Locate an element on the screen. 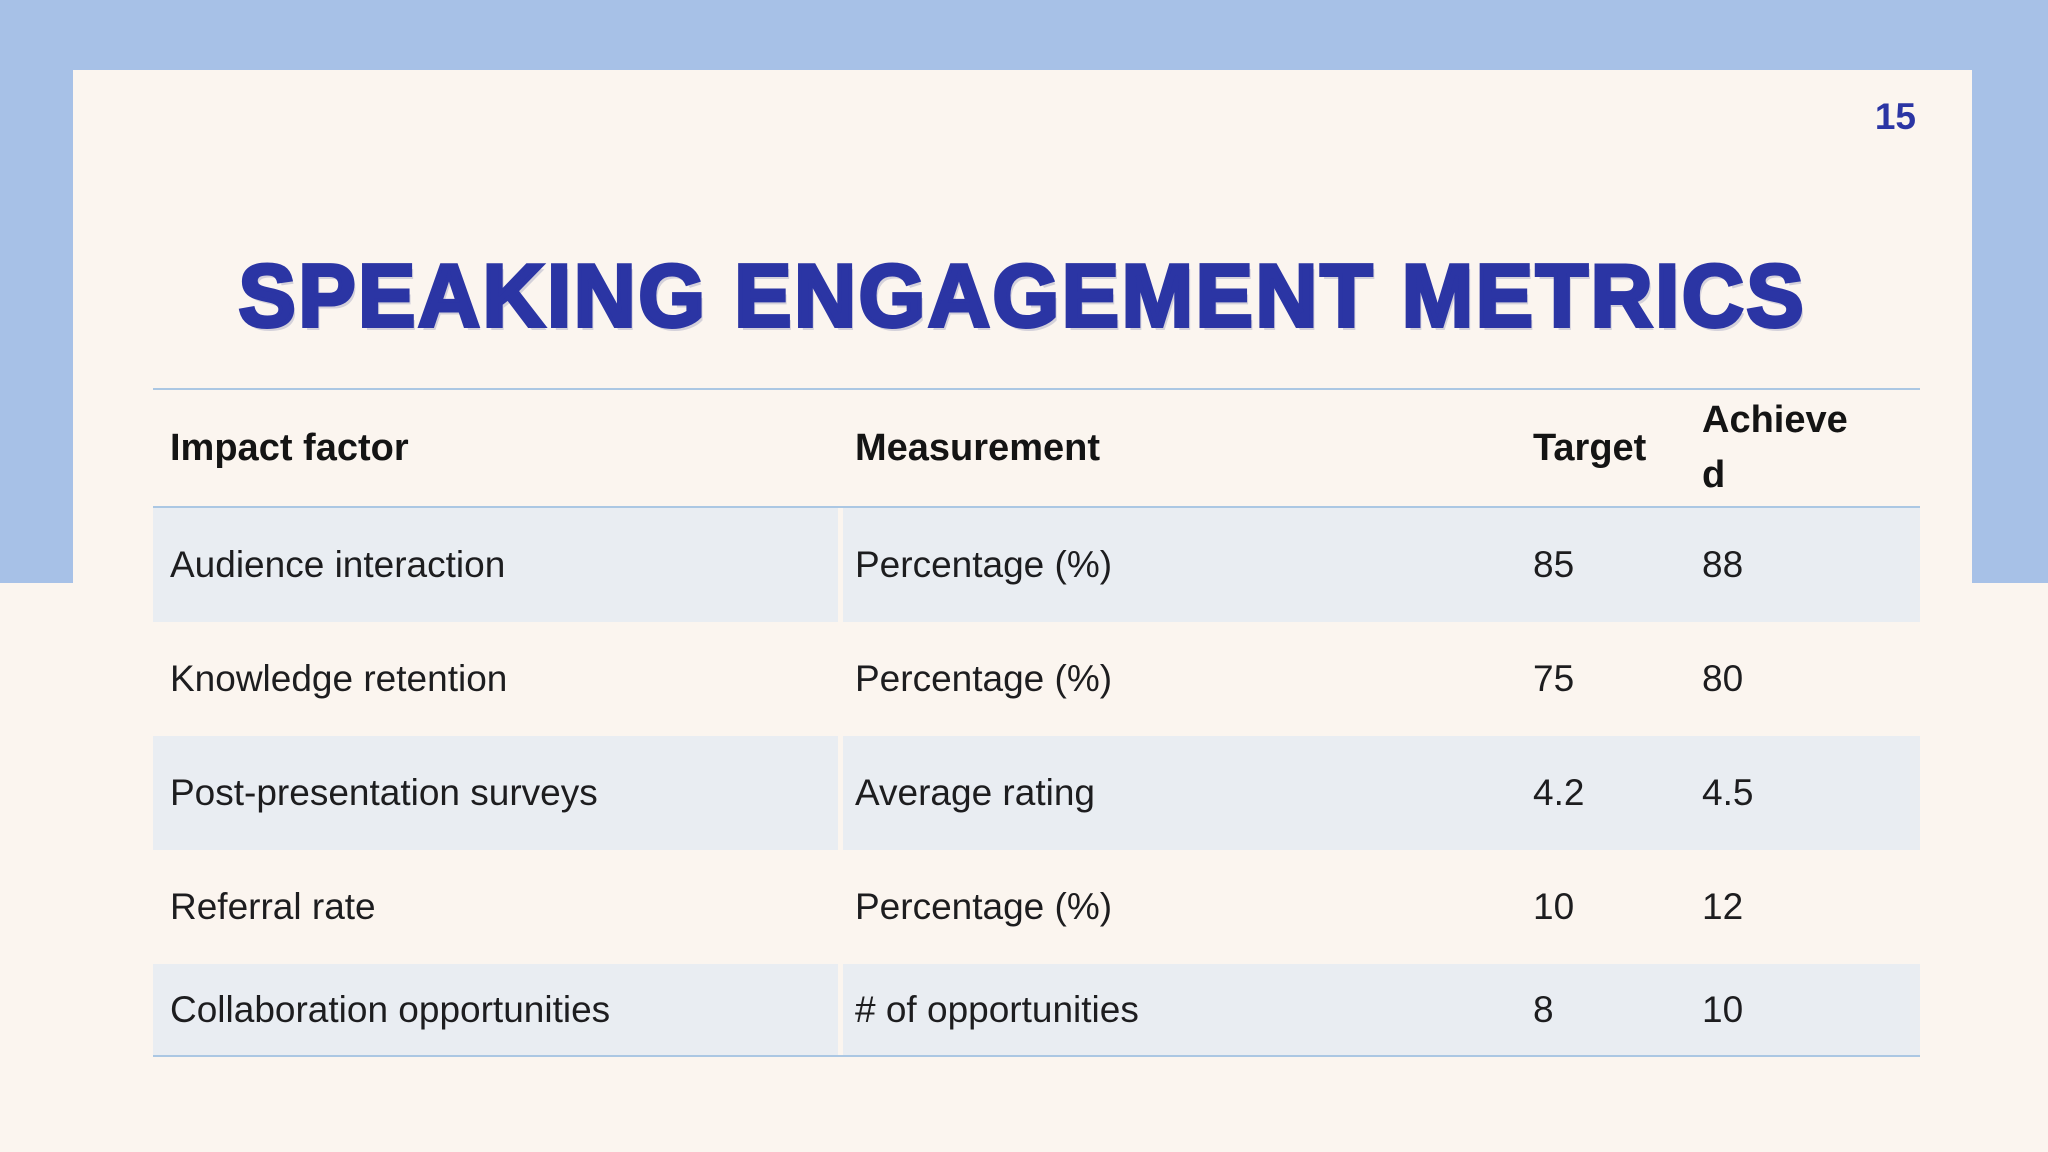 The image size is (2048, 1152). cell-target: 75 is located at coordinates (1554, 678).